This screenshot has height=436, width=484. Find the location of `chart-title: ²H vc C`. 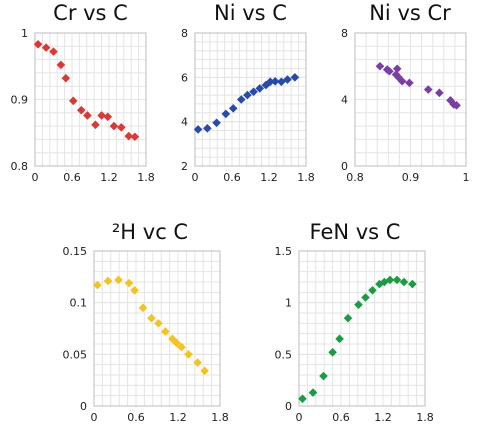

chart-title: ²H vc C is located at coordinates (150, 232).